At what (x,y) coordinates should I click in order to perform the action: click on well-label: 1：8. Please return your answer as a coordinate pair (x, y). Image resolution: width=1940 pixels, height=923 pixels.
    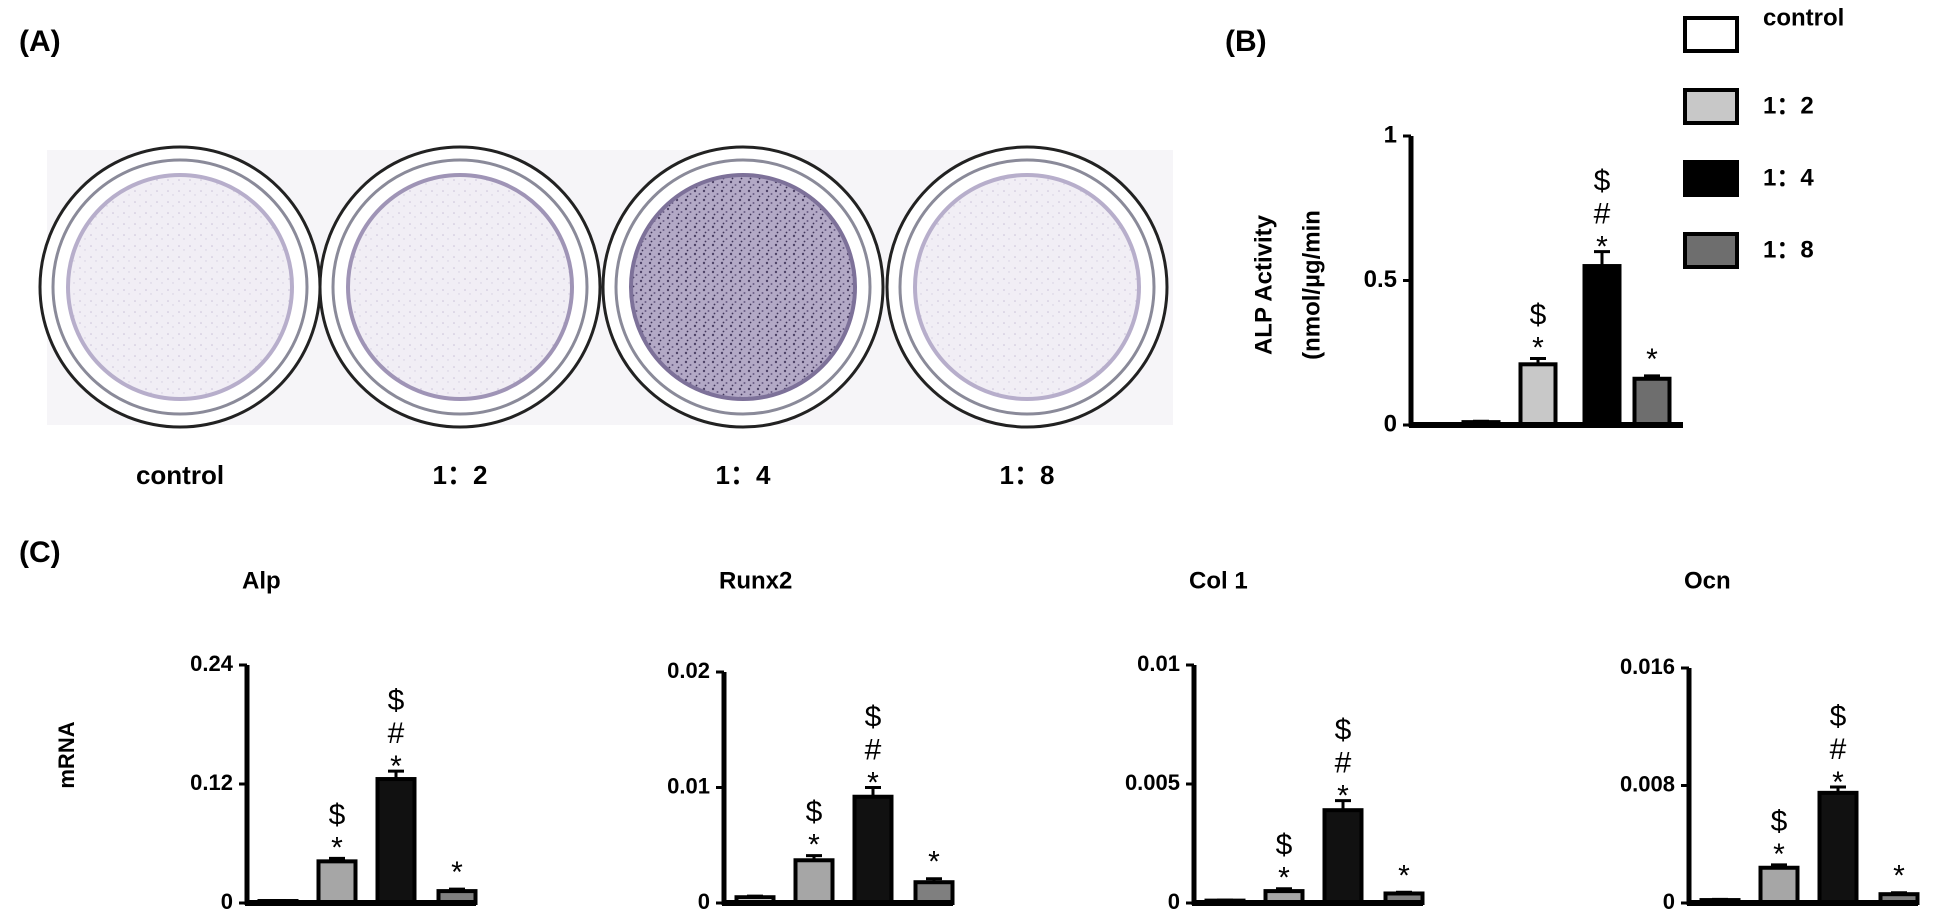
    Looking at the image, I should click on (1027, 475).